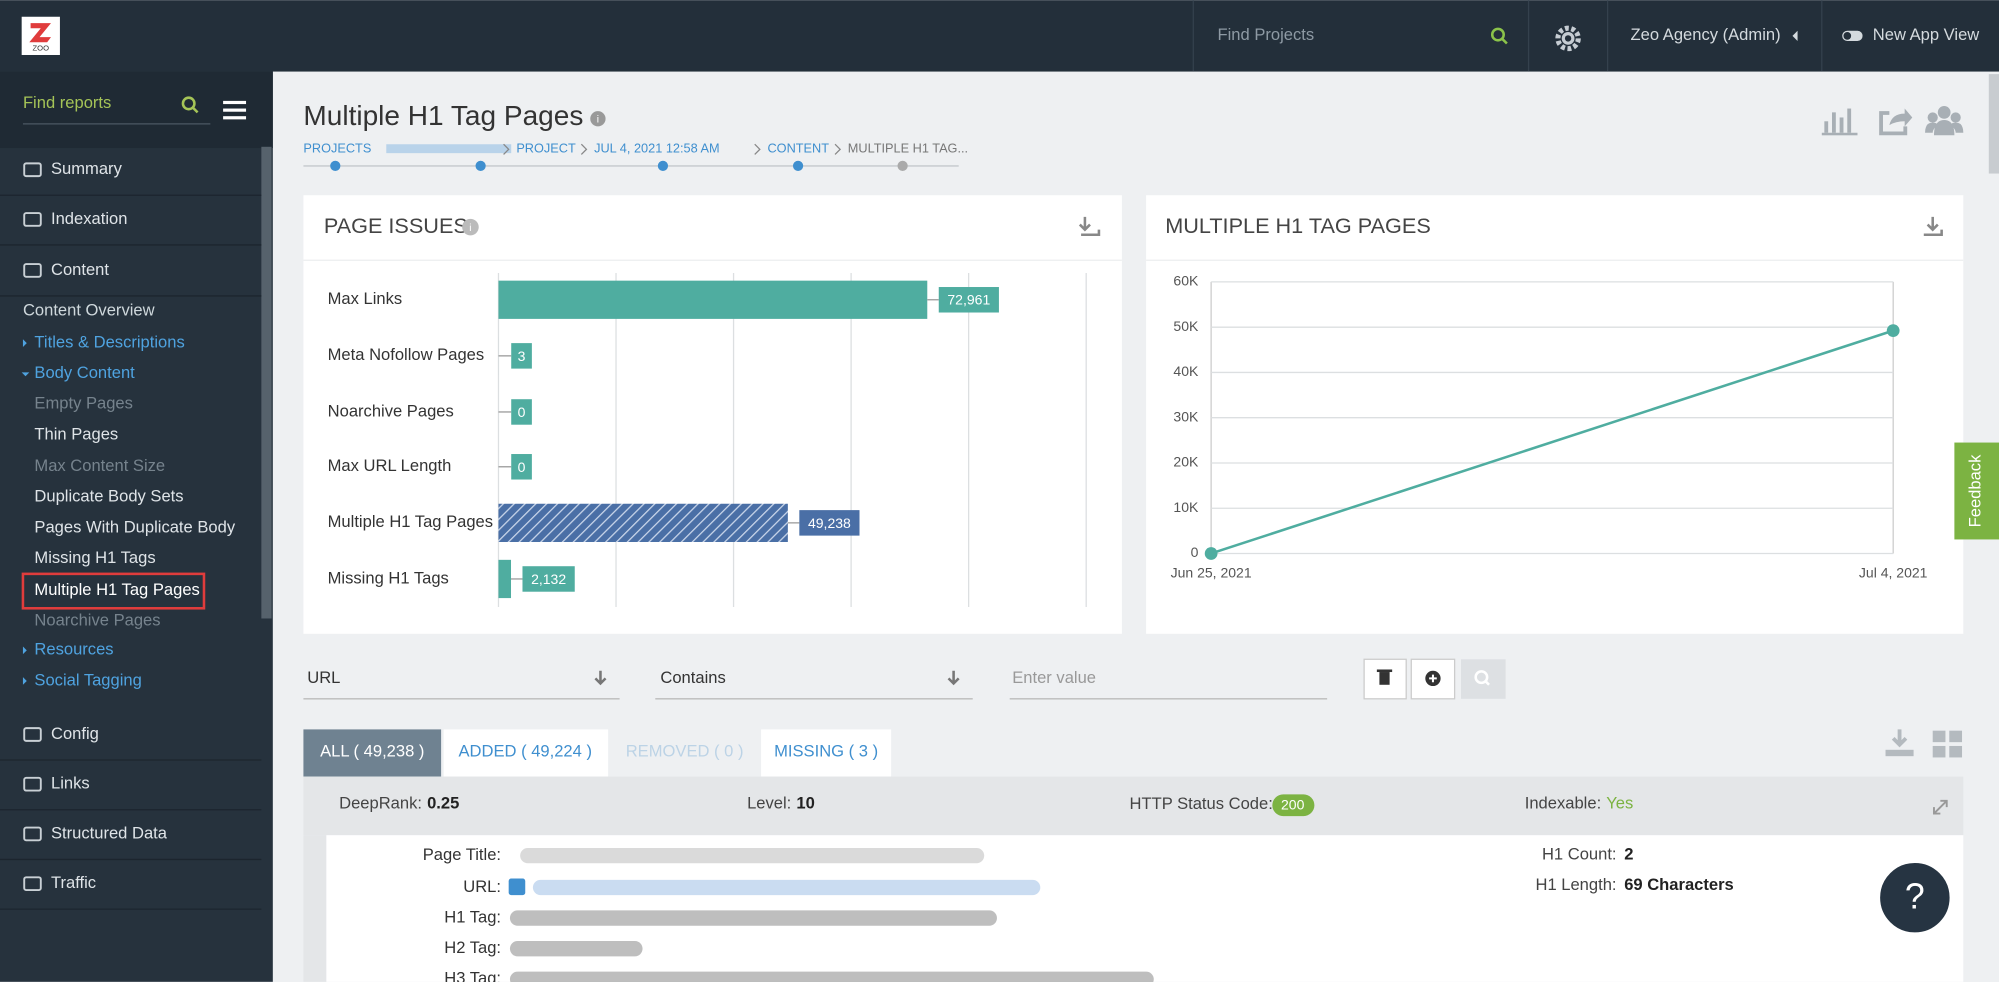  I want to click on tab-label: MISSING ( 3 ), so click(826, 751).